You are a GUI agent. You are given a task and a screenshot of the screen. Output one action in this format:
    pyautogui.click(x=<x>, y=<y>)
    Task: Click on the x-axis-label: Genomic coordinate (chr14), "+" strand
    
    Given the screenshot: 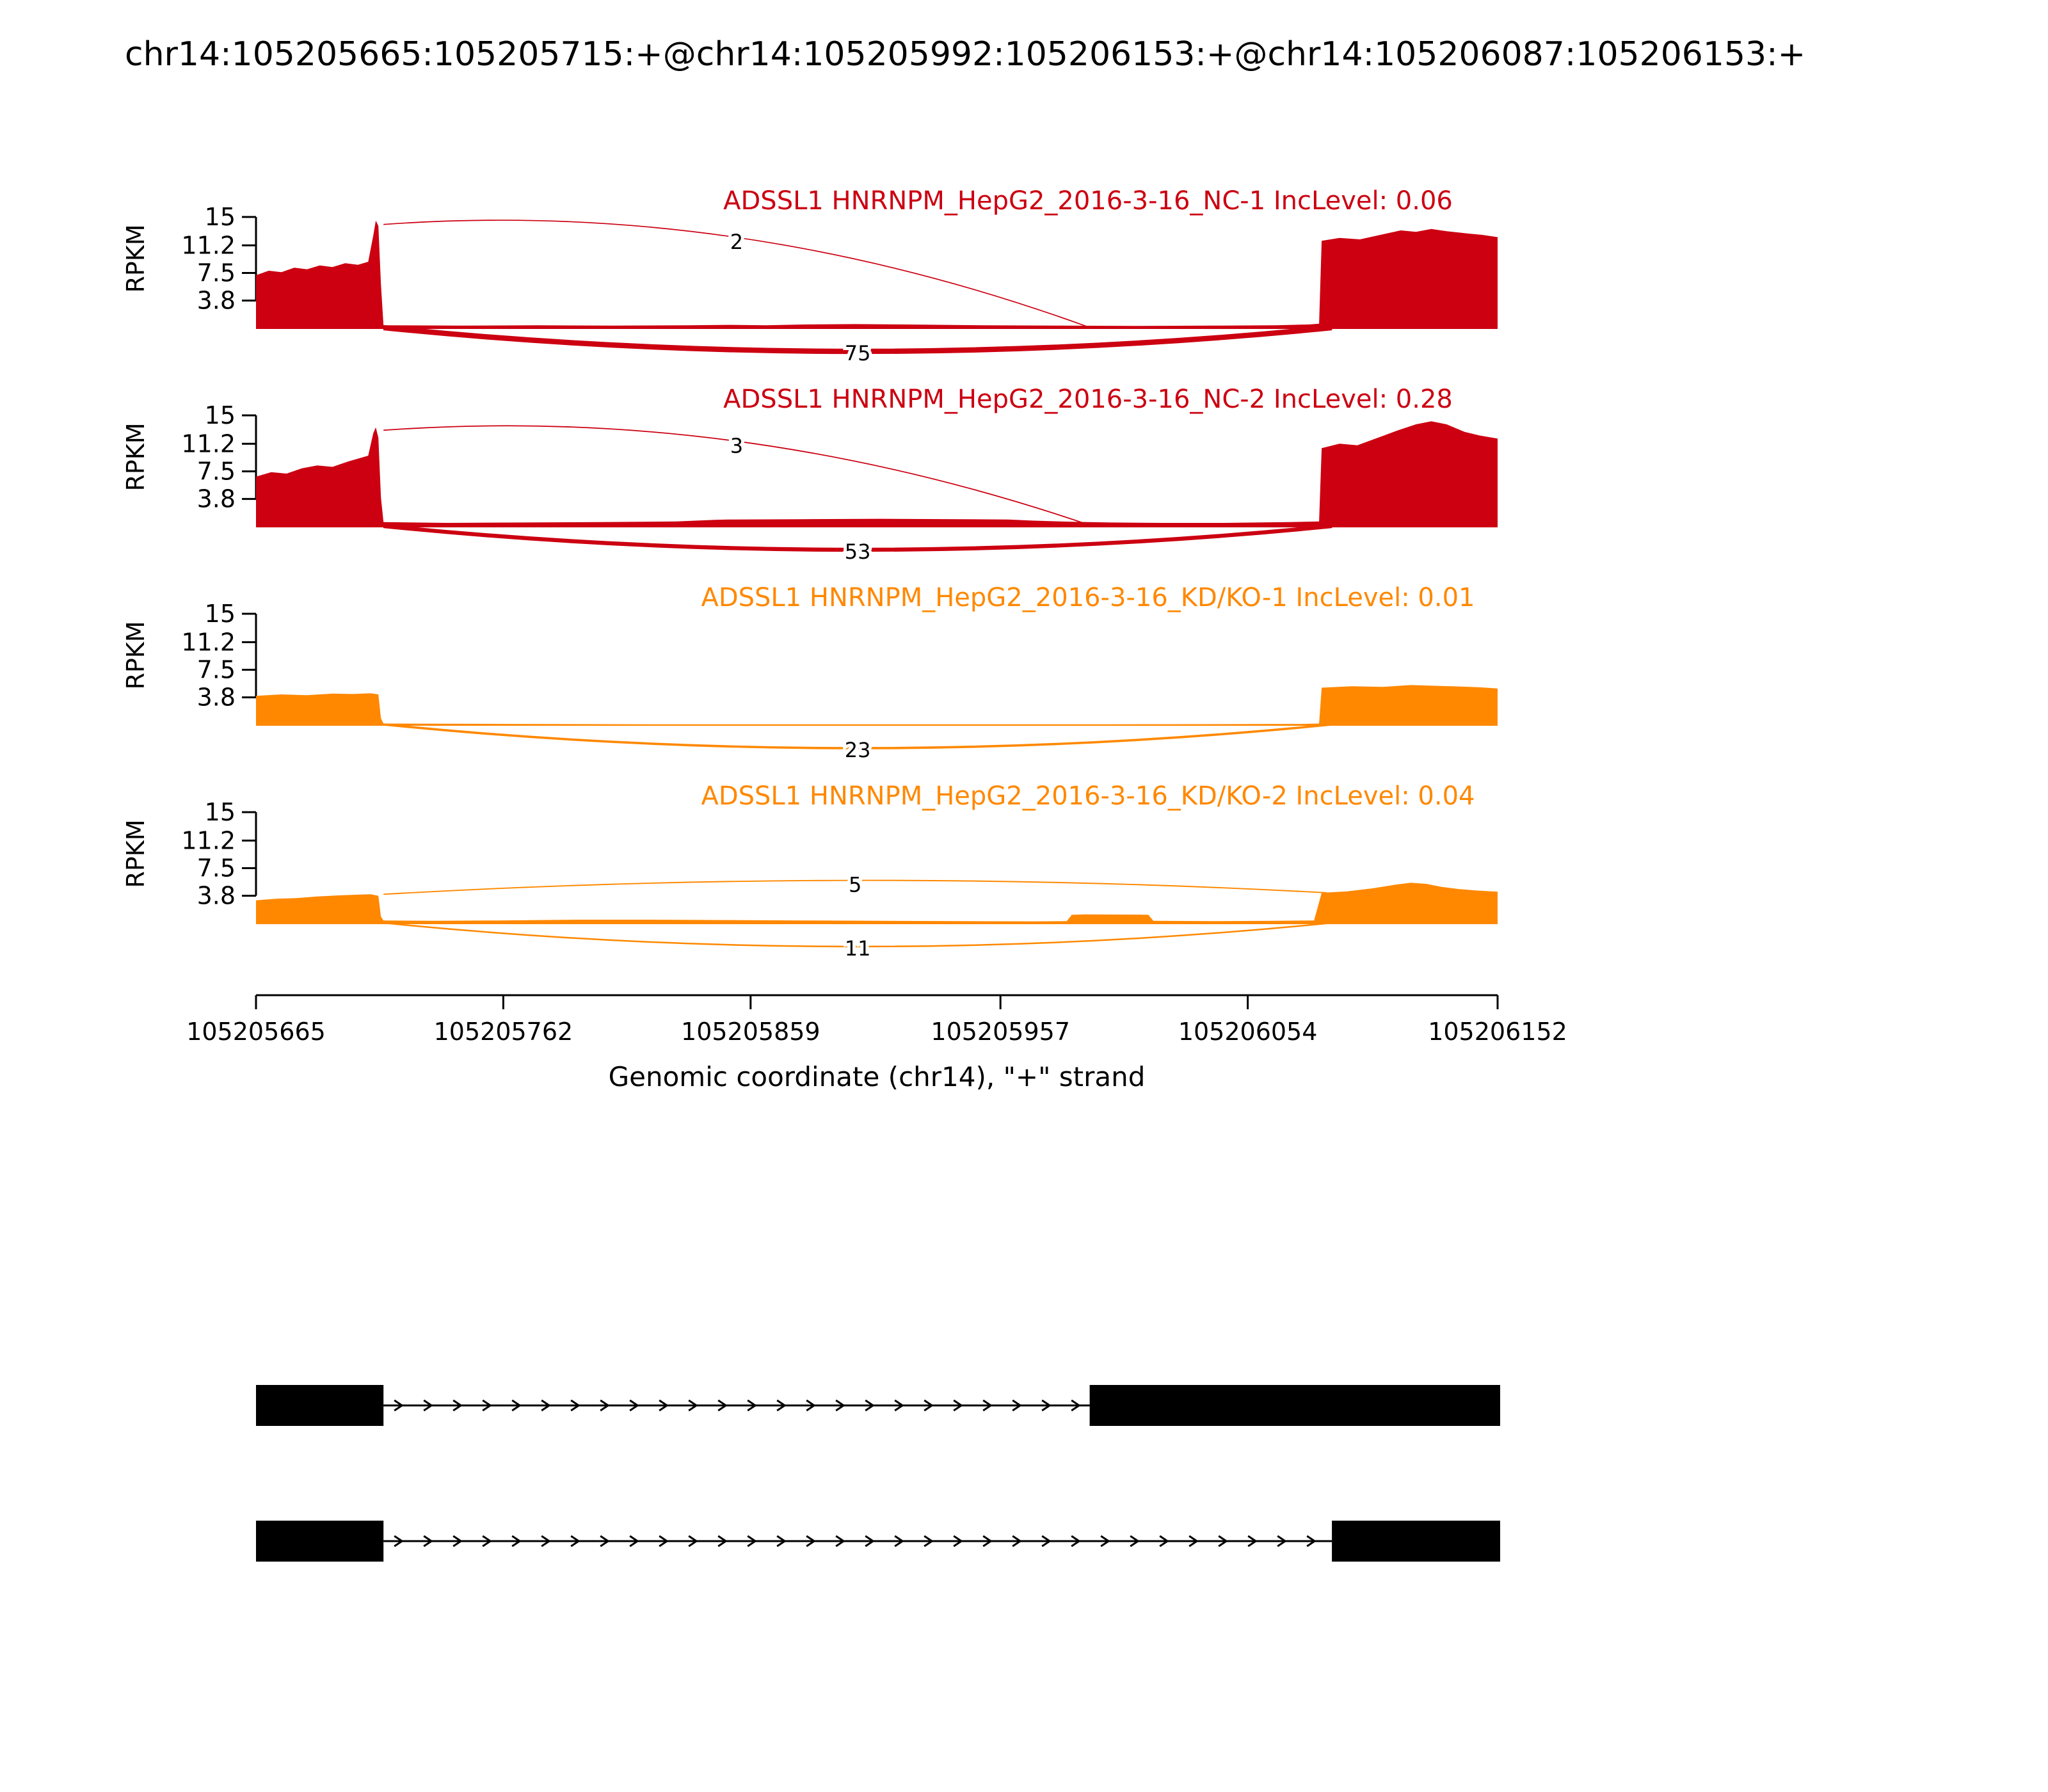 What is the action you would take?
    pyautogui.click(x=877, y=1076)
    